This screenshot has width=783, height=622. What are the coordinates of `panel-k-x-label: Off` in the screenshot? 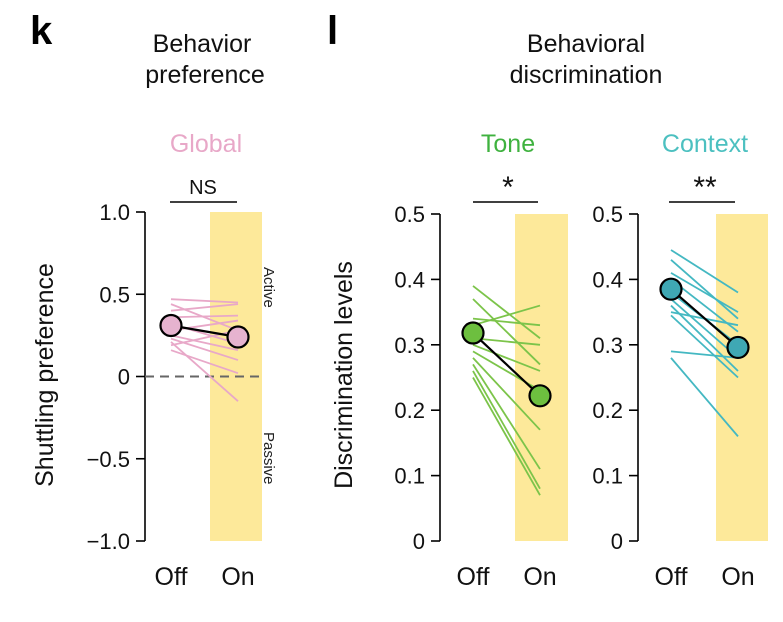 It's located at (171, 577).